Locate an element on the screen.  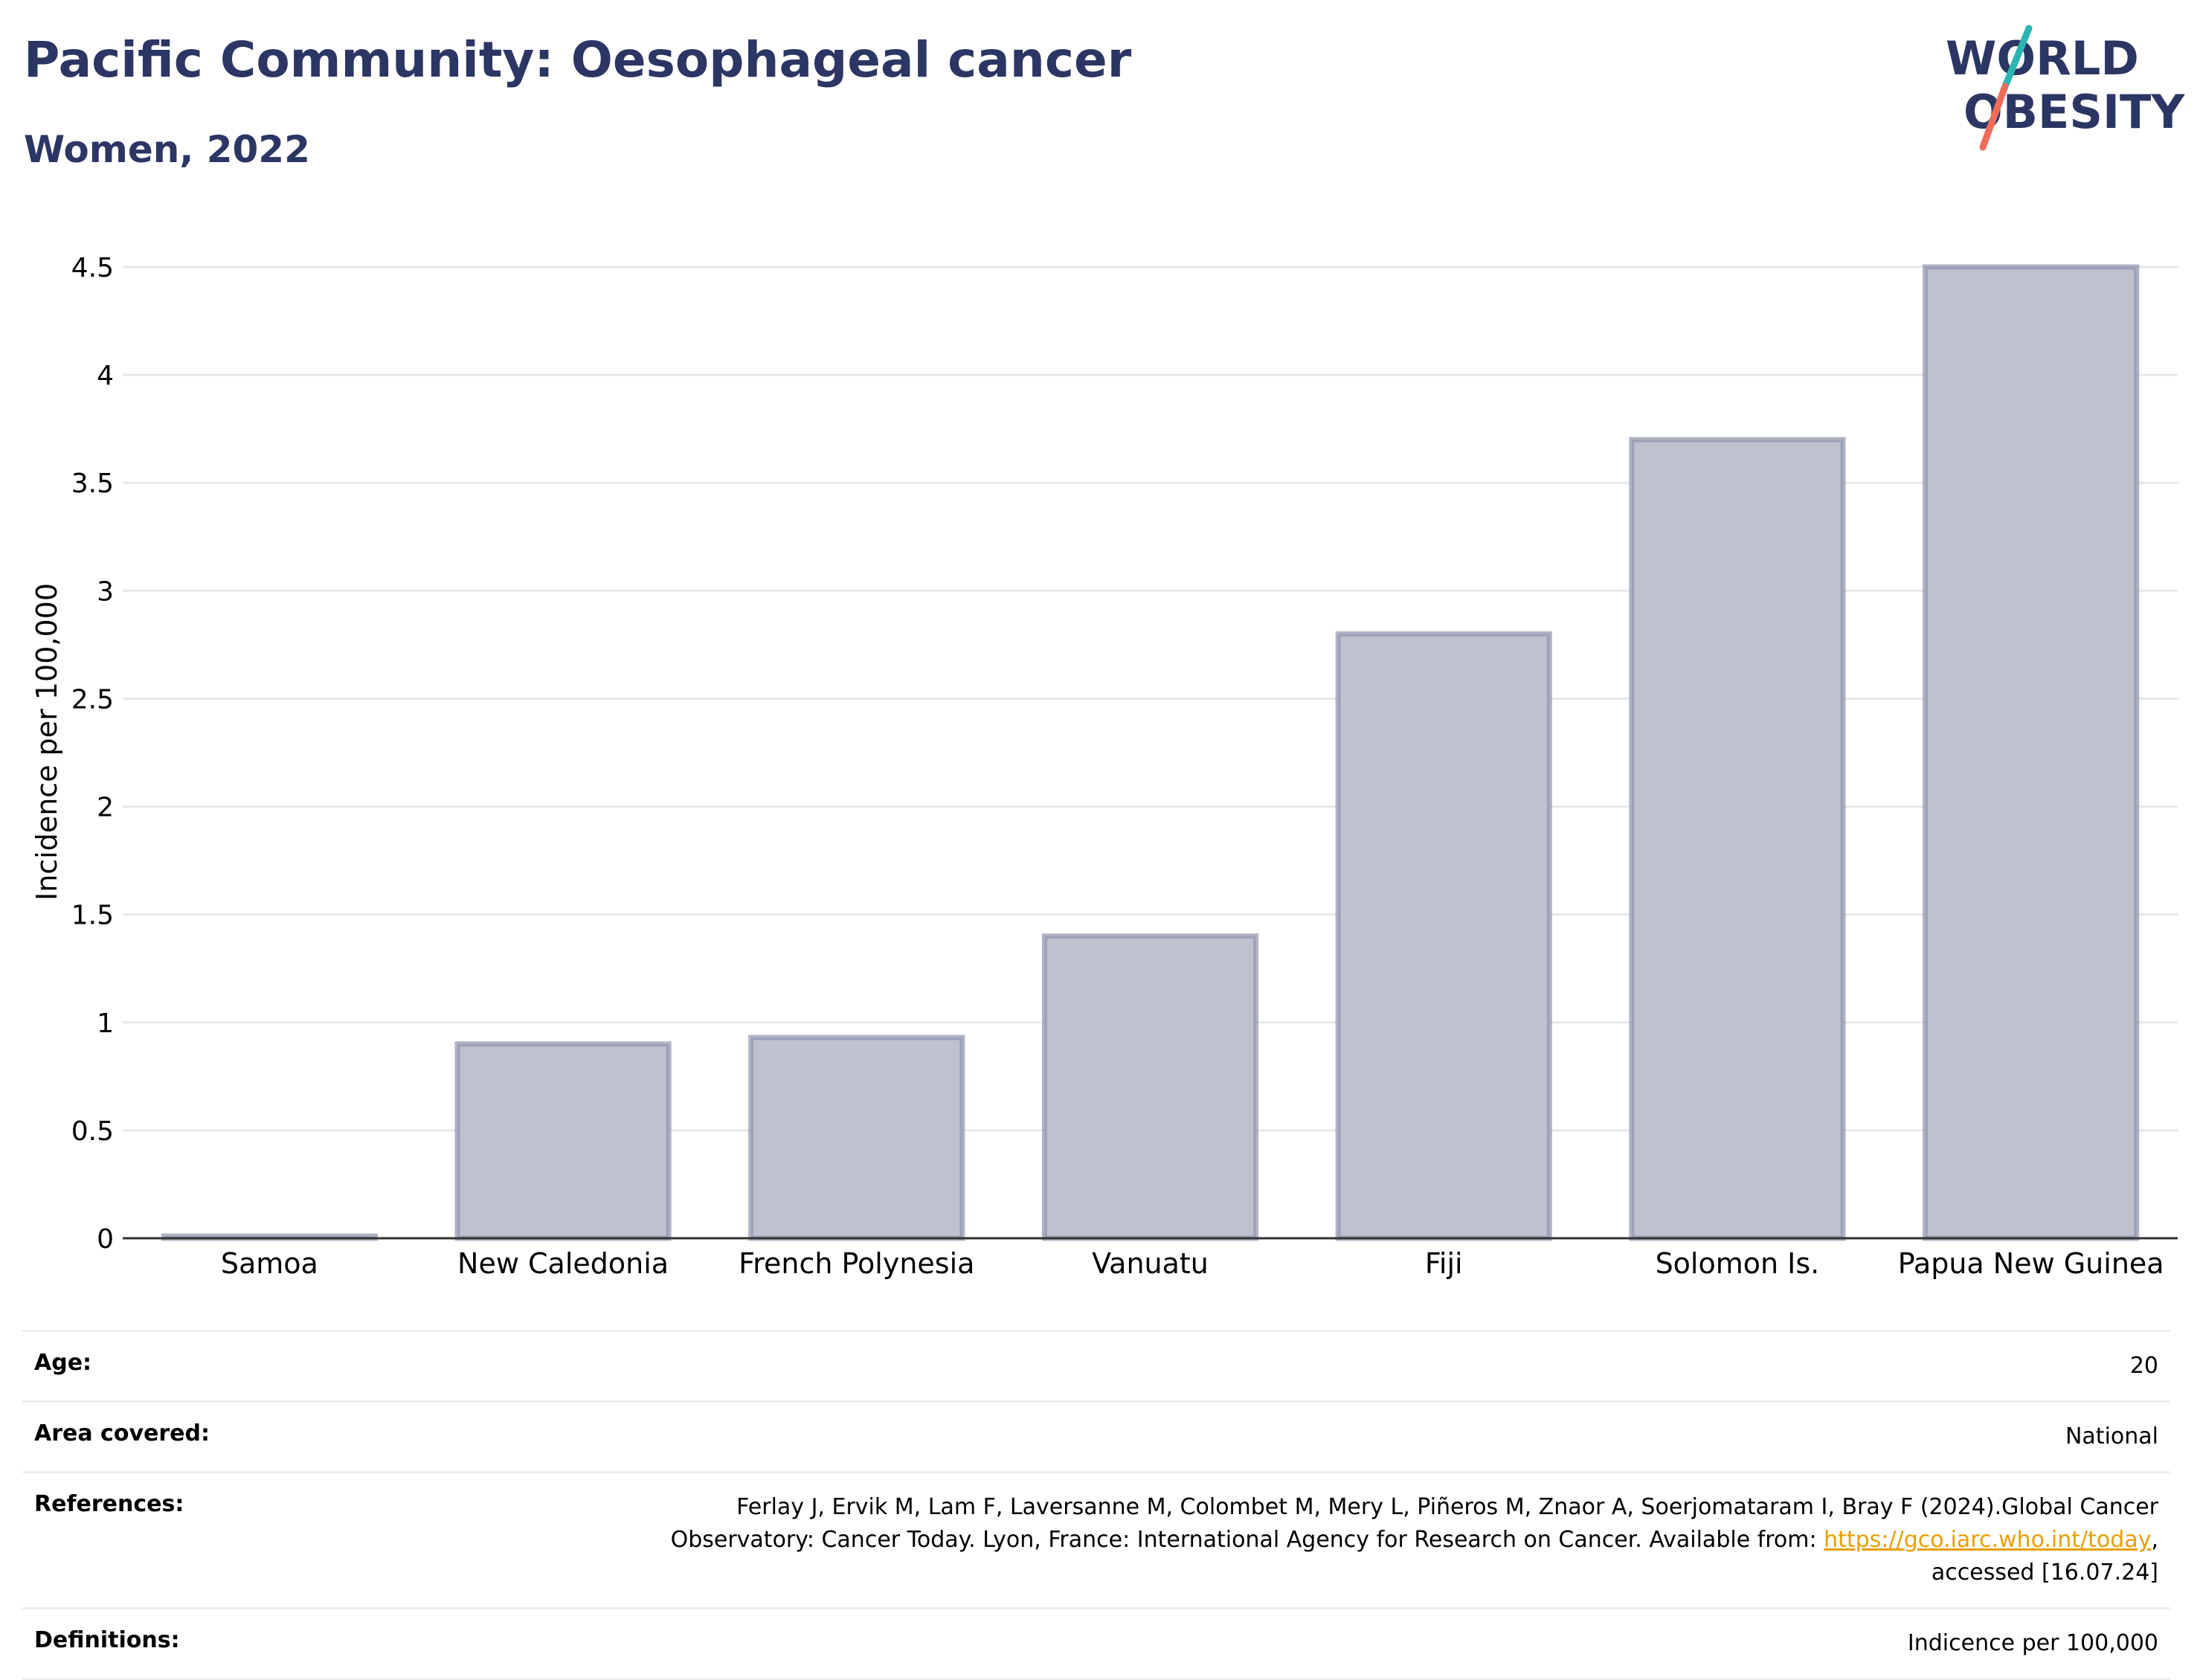
y-tick-label: 1 is located at coordinates (105, 1024).